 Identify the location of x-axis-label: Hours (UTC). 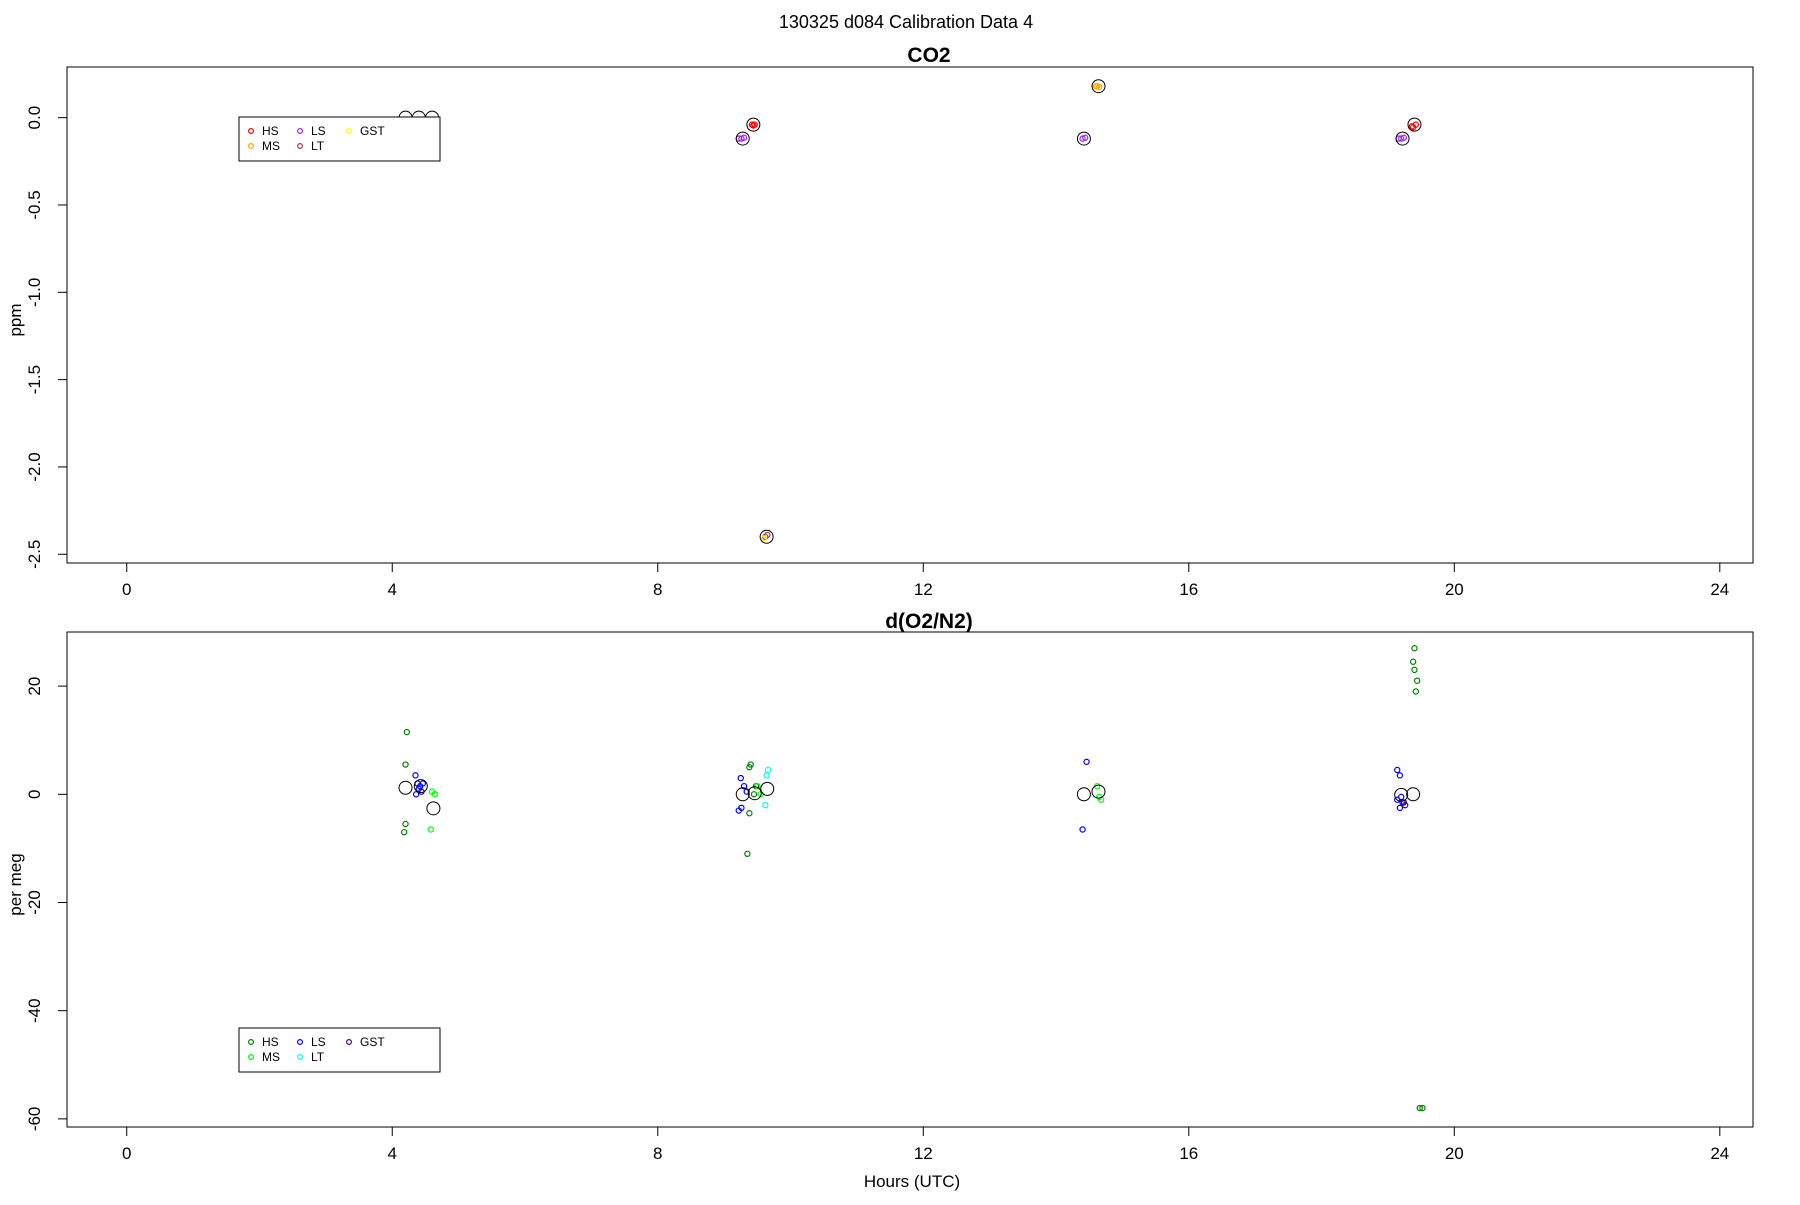
(912, 1181).